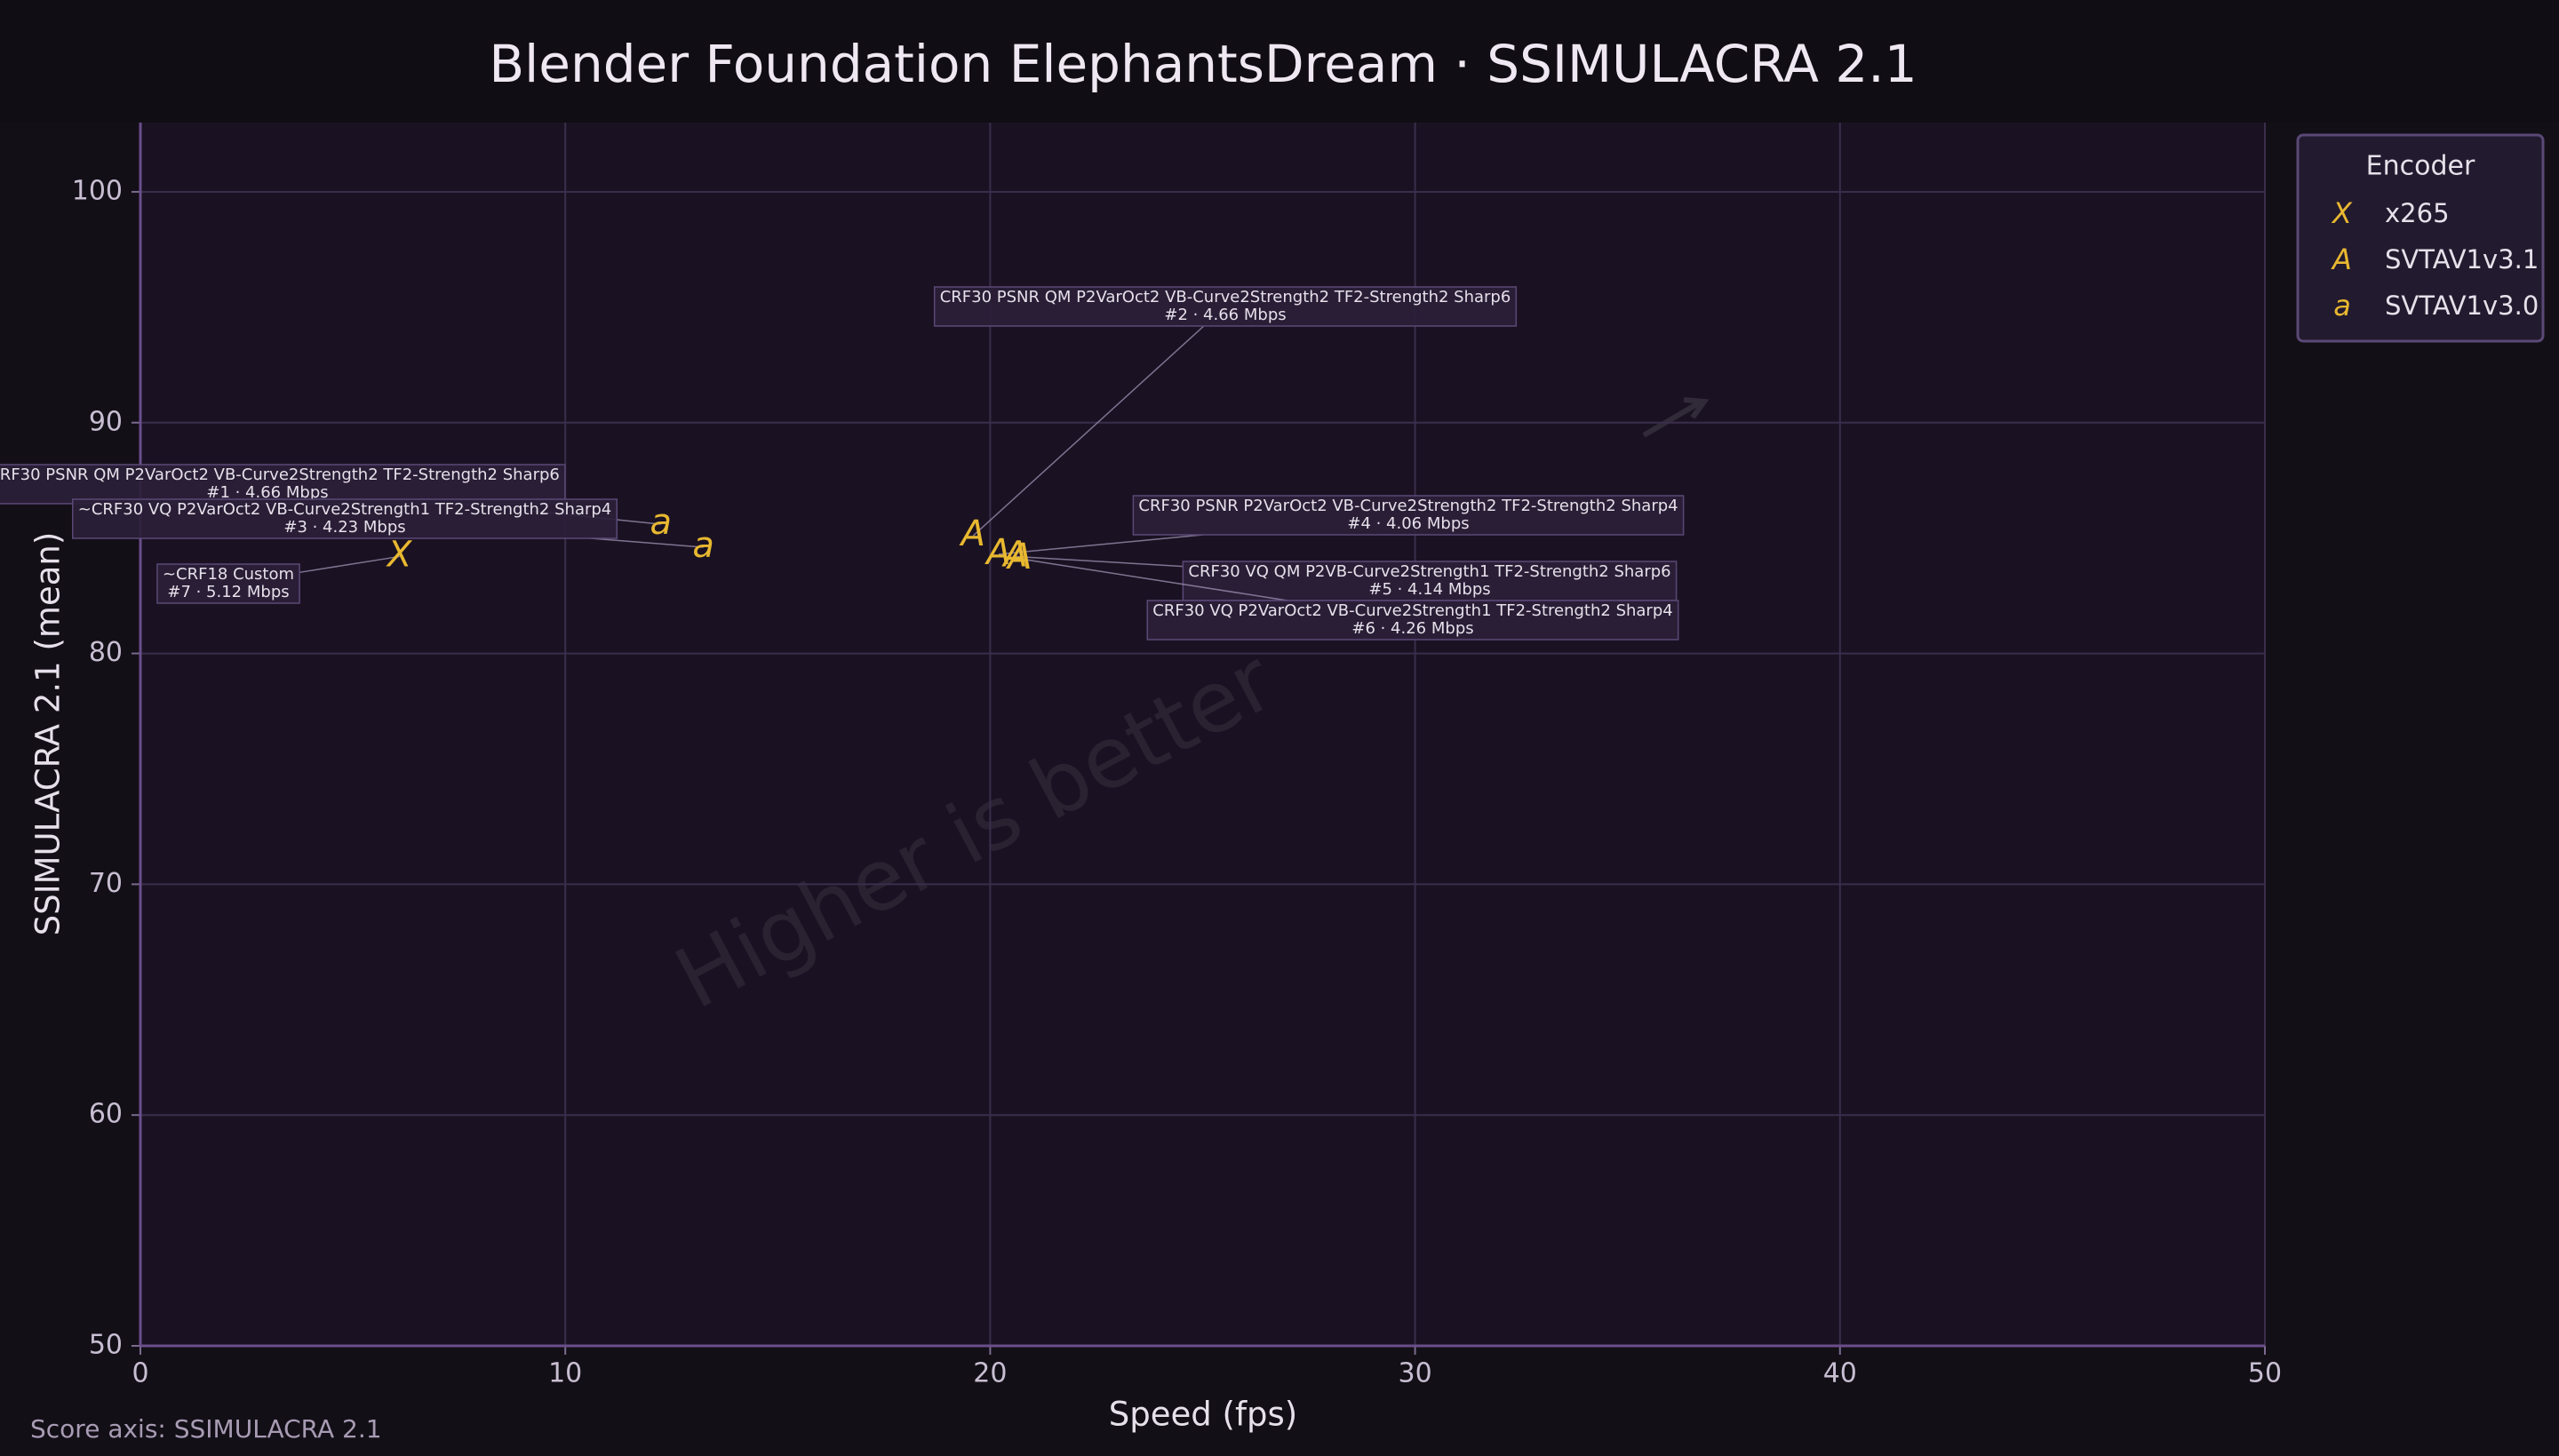 This screenshot has height=1456, width=2559. What do you see at coordinates (399, 554) in the screenshot?
I see `point: X` at bounding box center [399, 554].